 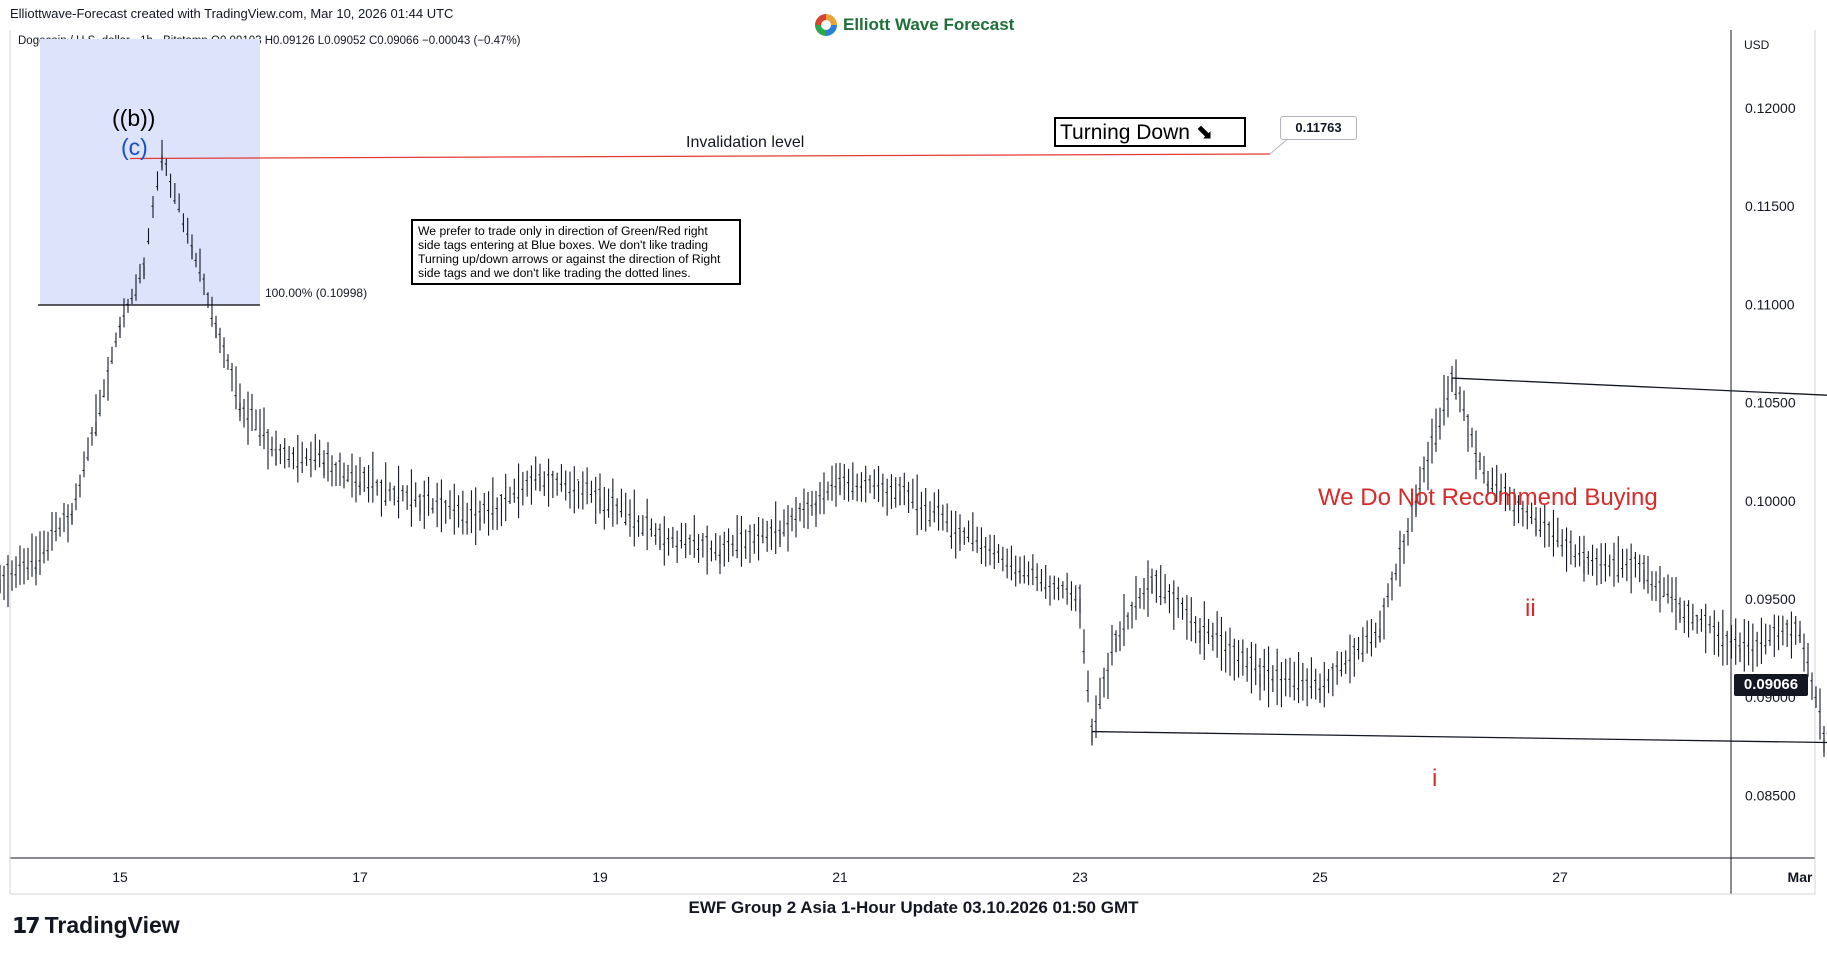 I want to click on price-tick-label: 0.12000, so click(x=1770, y=108).